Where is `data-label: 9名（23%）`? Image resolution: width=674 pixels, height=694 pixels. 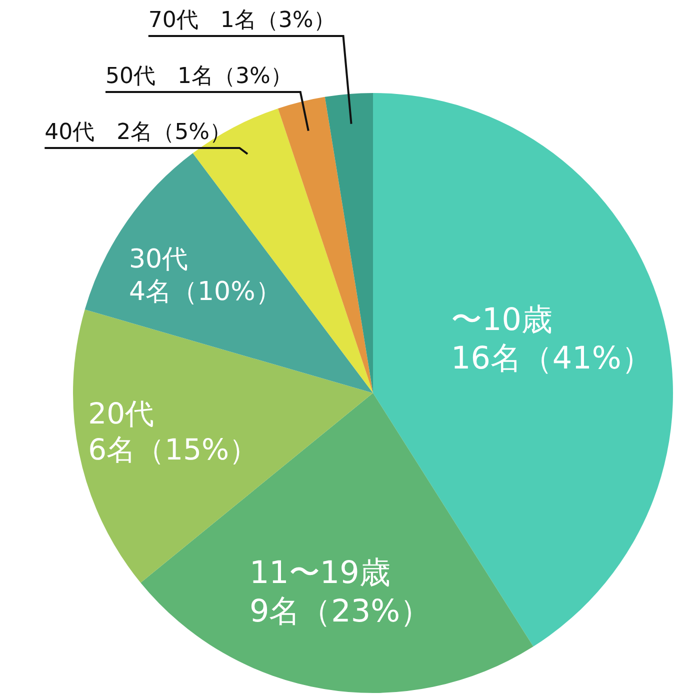 data-label: 9名（23%） is located at coordinates (340, 612).